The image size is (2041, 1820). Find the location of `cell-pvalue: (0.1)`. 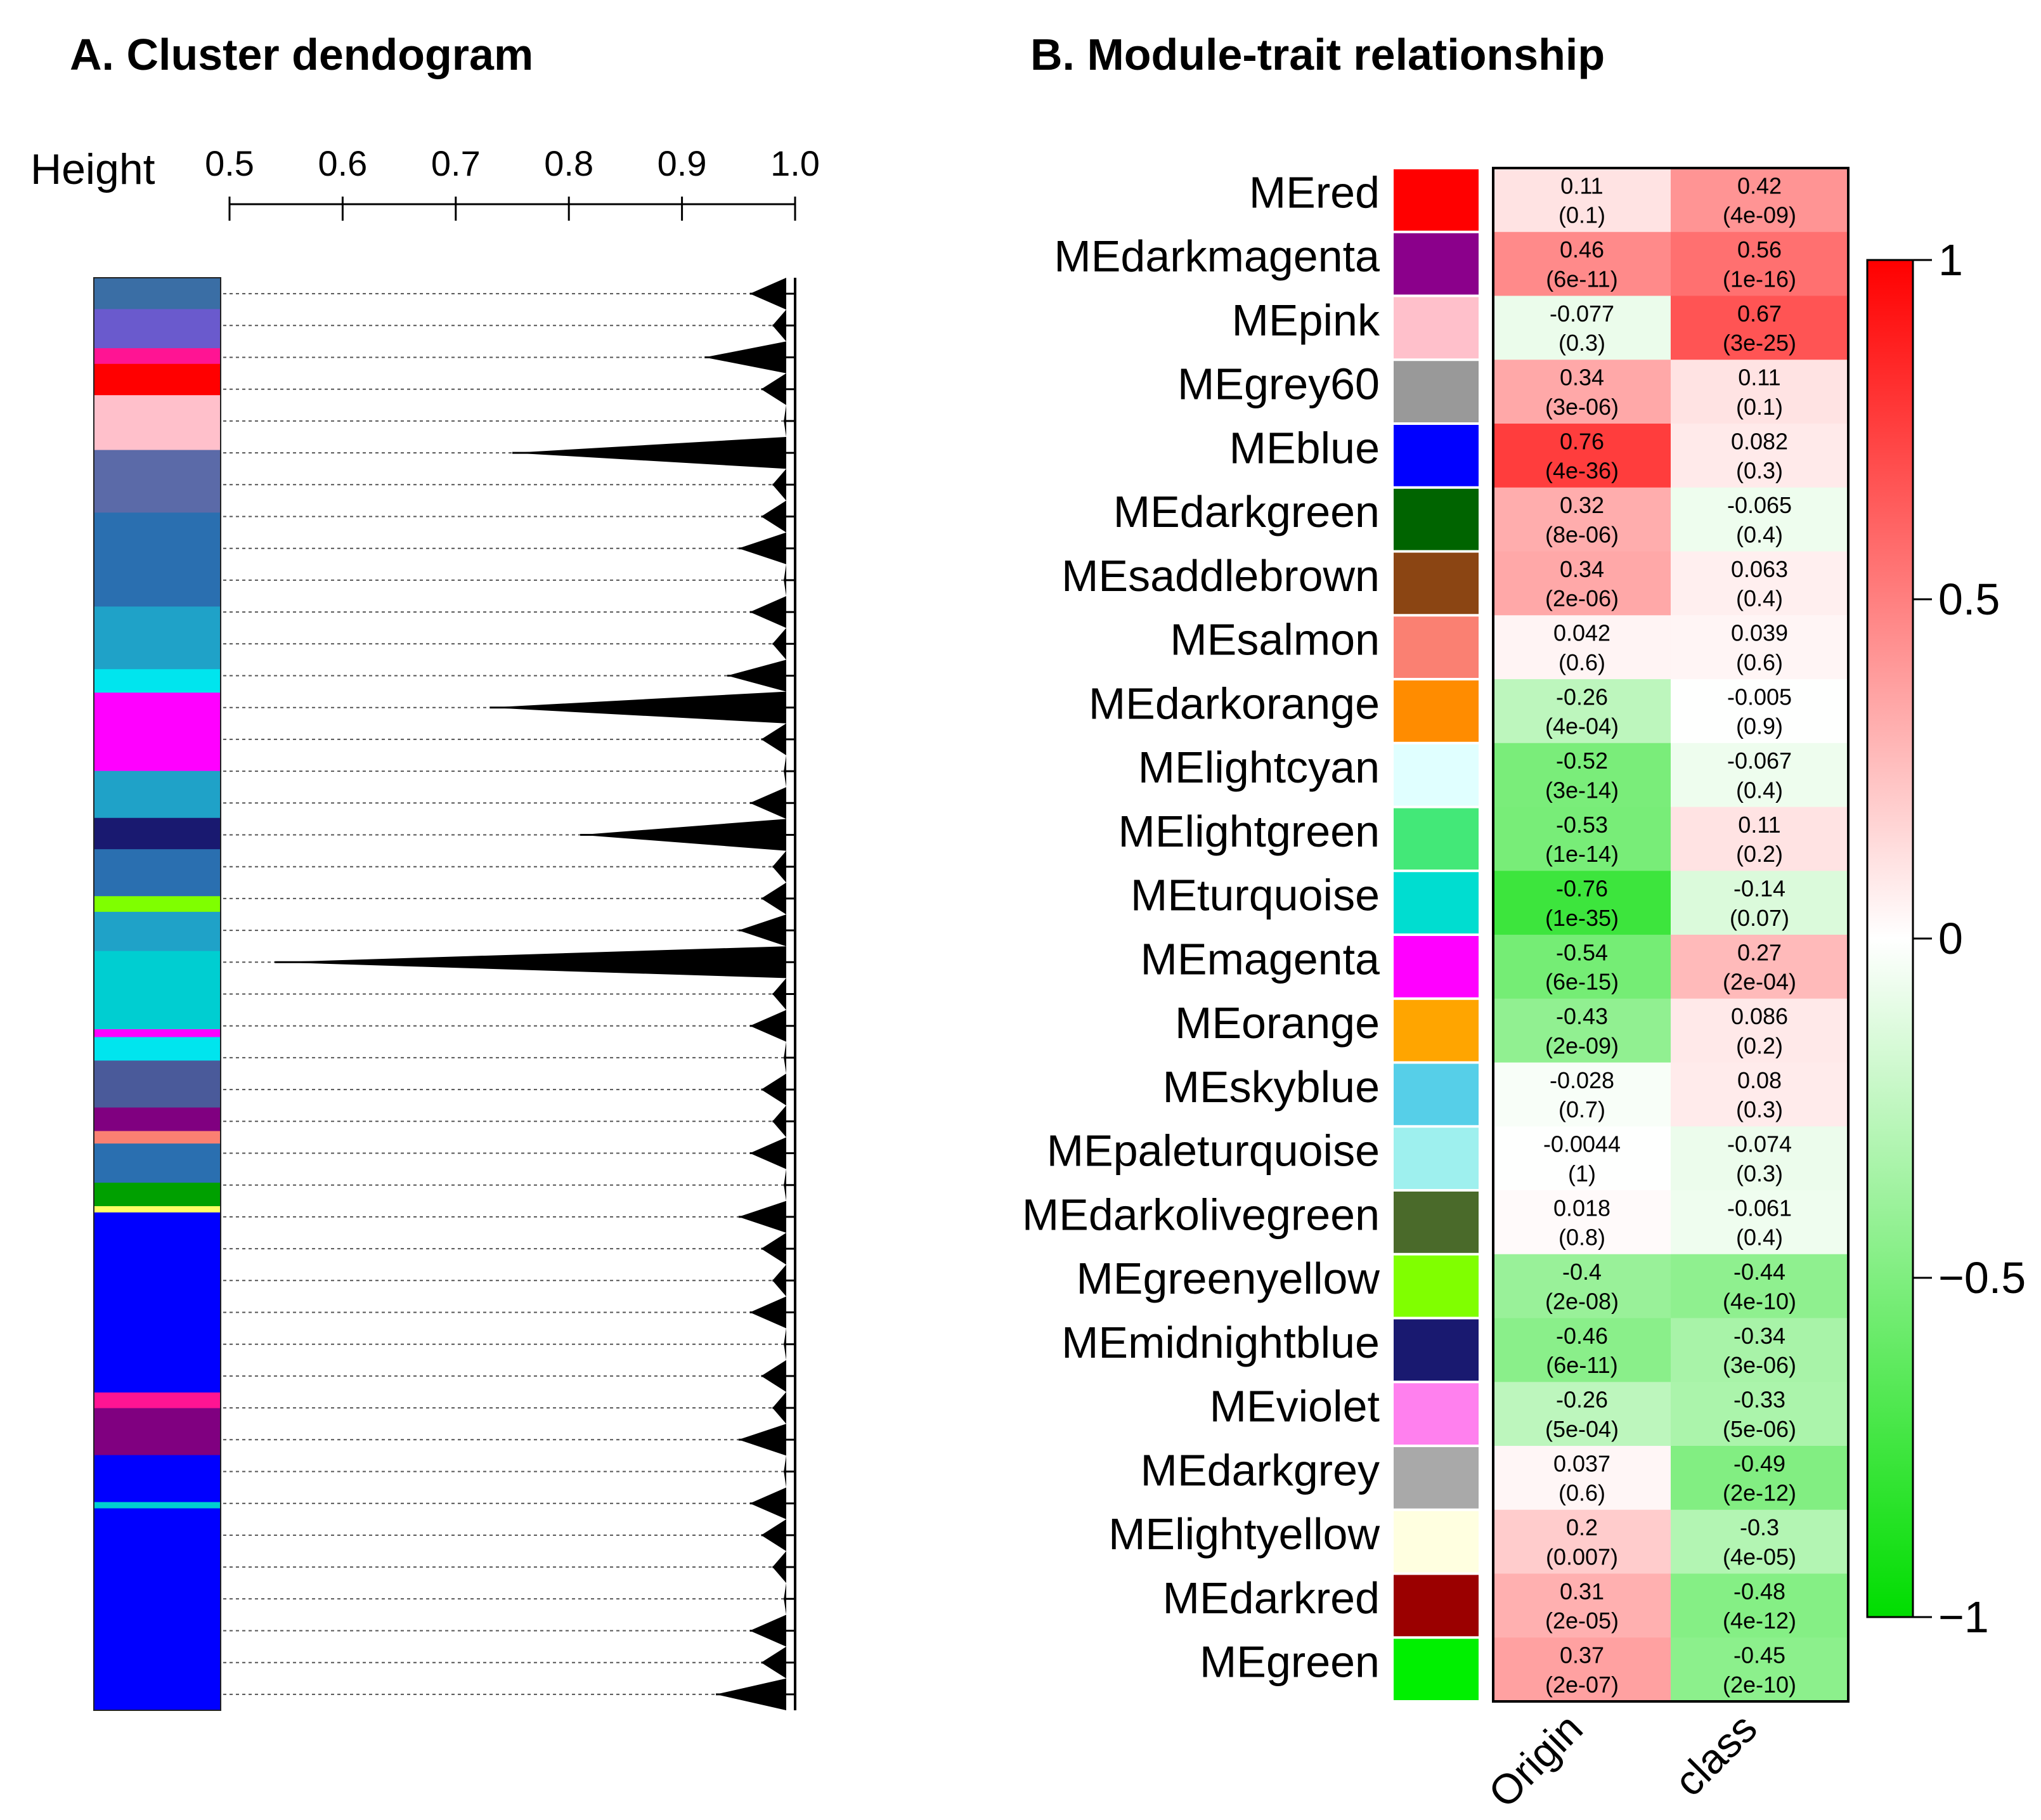

cell-pvalue: (0.1) is located at coordinates (1582, 215).